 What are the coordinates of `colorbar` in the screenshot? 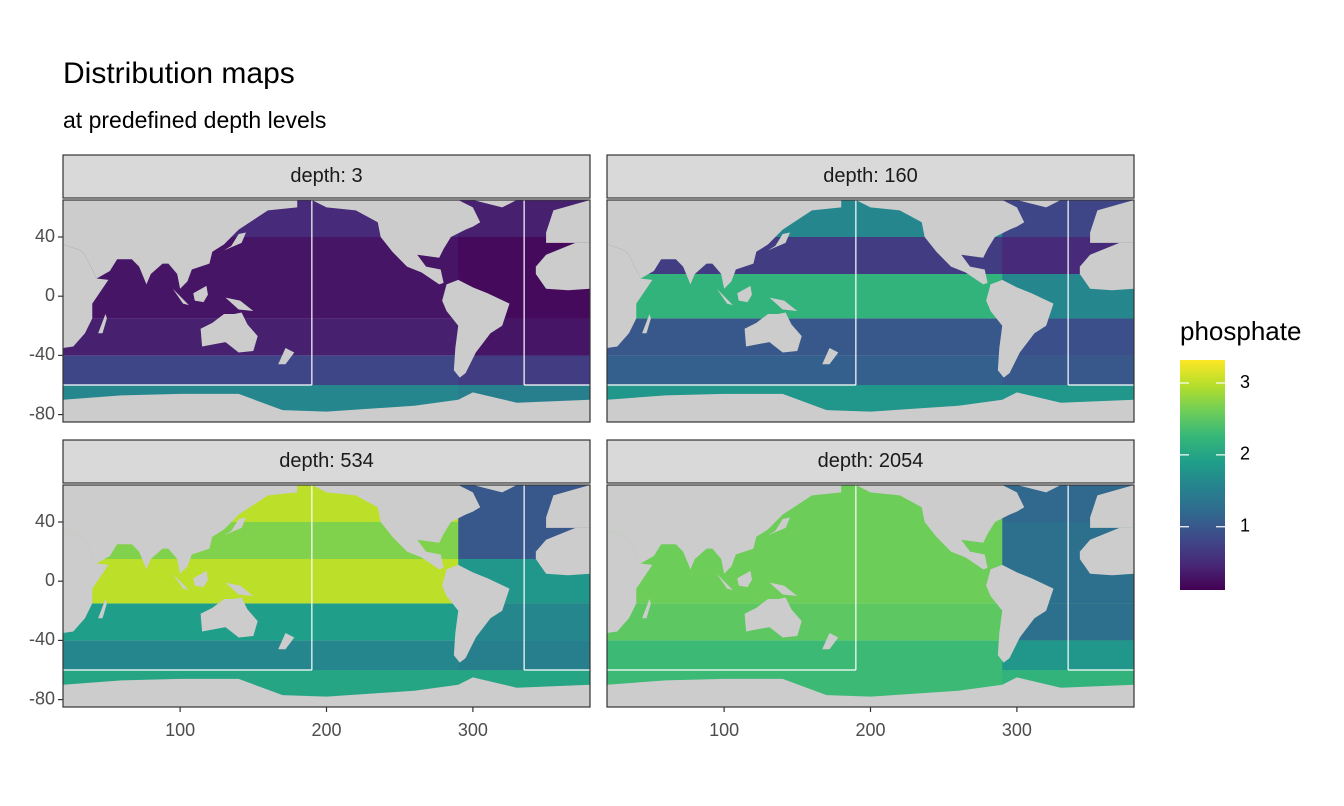 It's located at (1202, 475).